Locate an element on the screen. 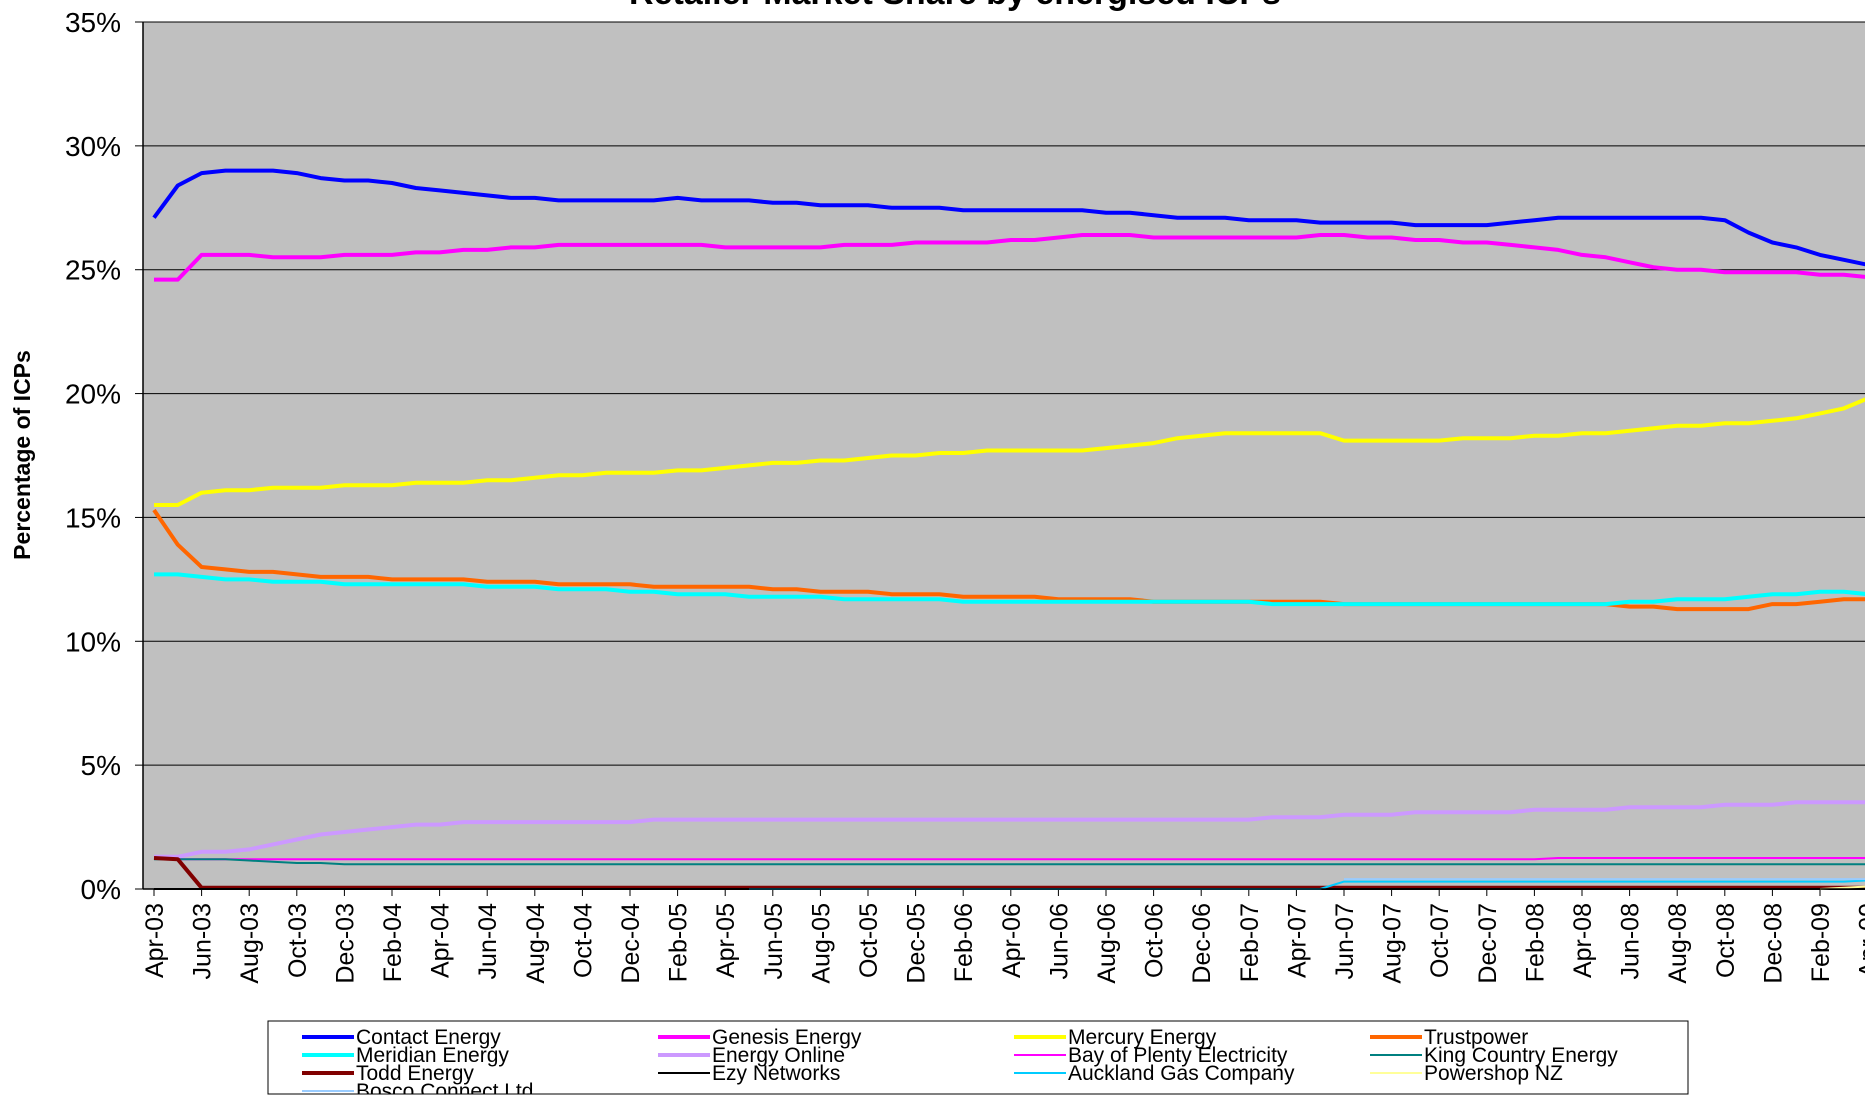 Image resolution: width=1865 pixels, height=1106 pixels. y-axis-ticks: 0% 5% 10% 15% 20% 25% 30% 35% is located at coordinates (104, 456).